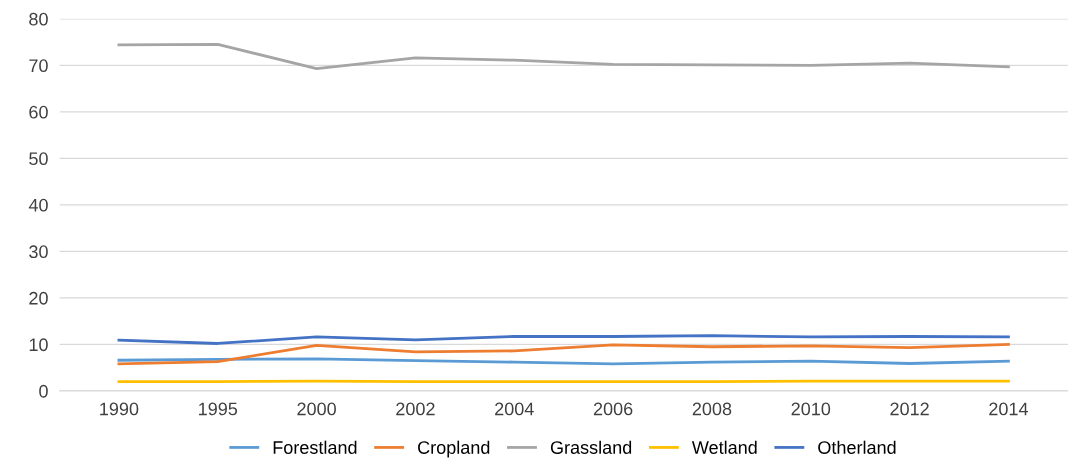 The image size is (1084, 471). Describe the element at coordinates (857, 447) in the screenshot. I see `legend-label: Otherland` at that location.